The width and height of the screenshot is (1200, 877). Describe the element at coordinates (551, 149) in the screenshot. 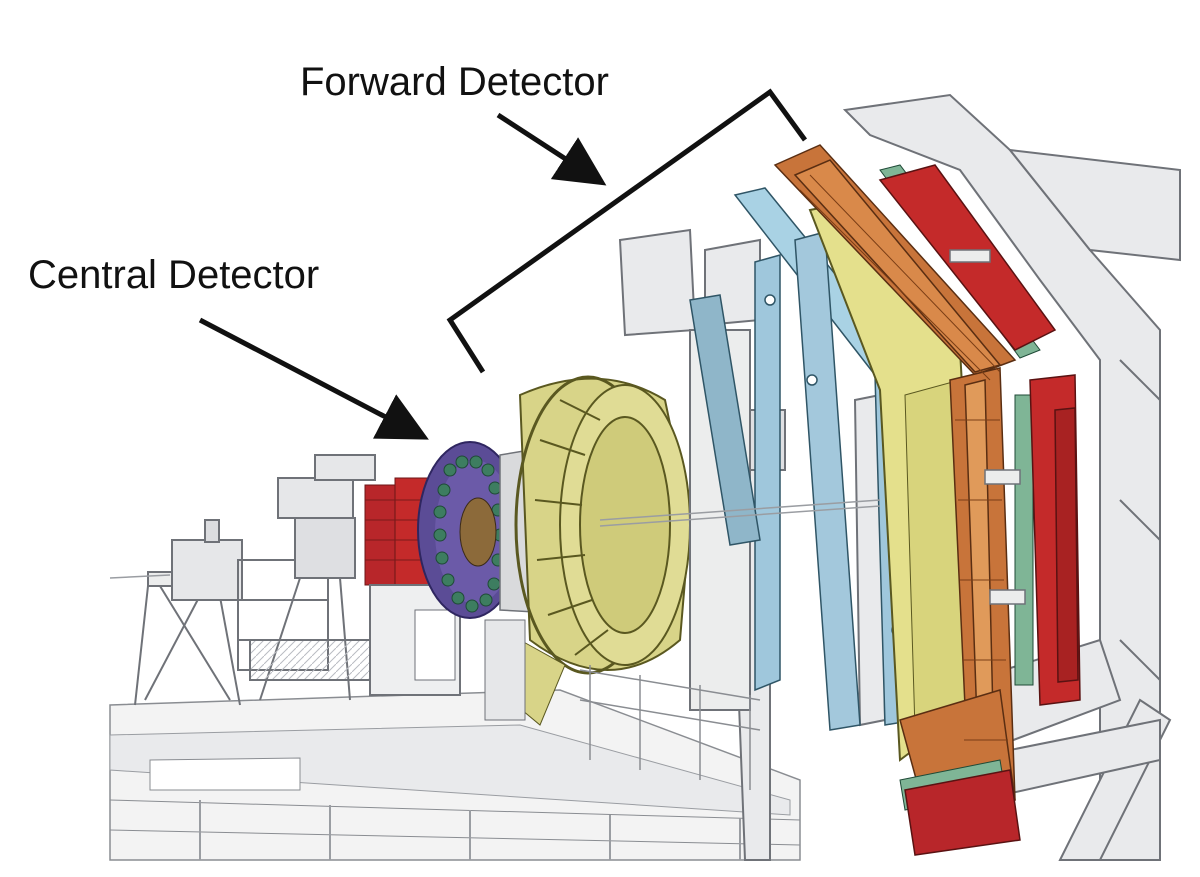

I see `forward-detector-arrow` at that location.